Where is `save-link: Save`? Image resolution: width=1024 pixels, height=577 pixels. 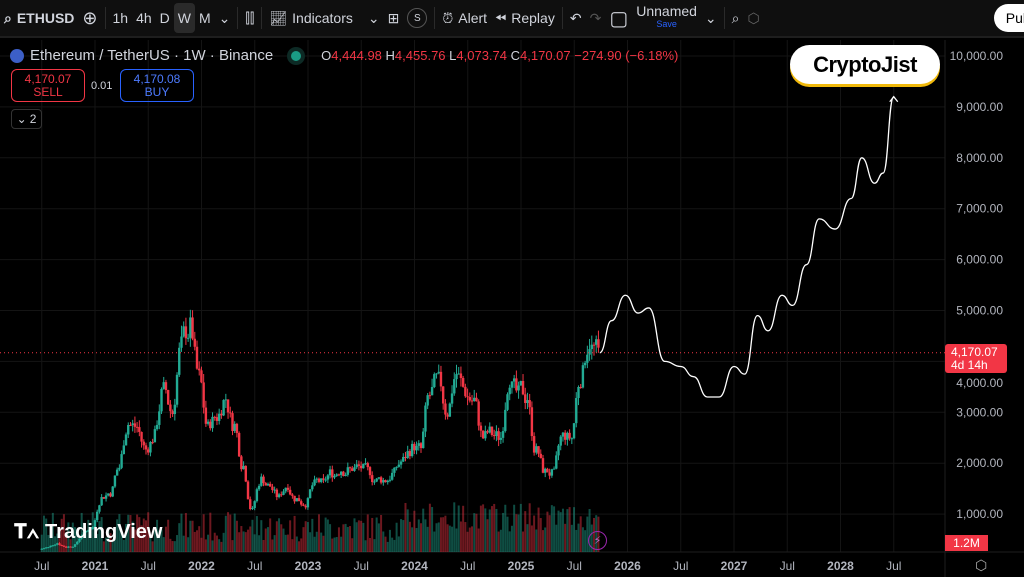 save-link: Save is located at coordinates (666, 24).